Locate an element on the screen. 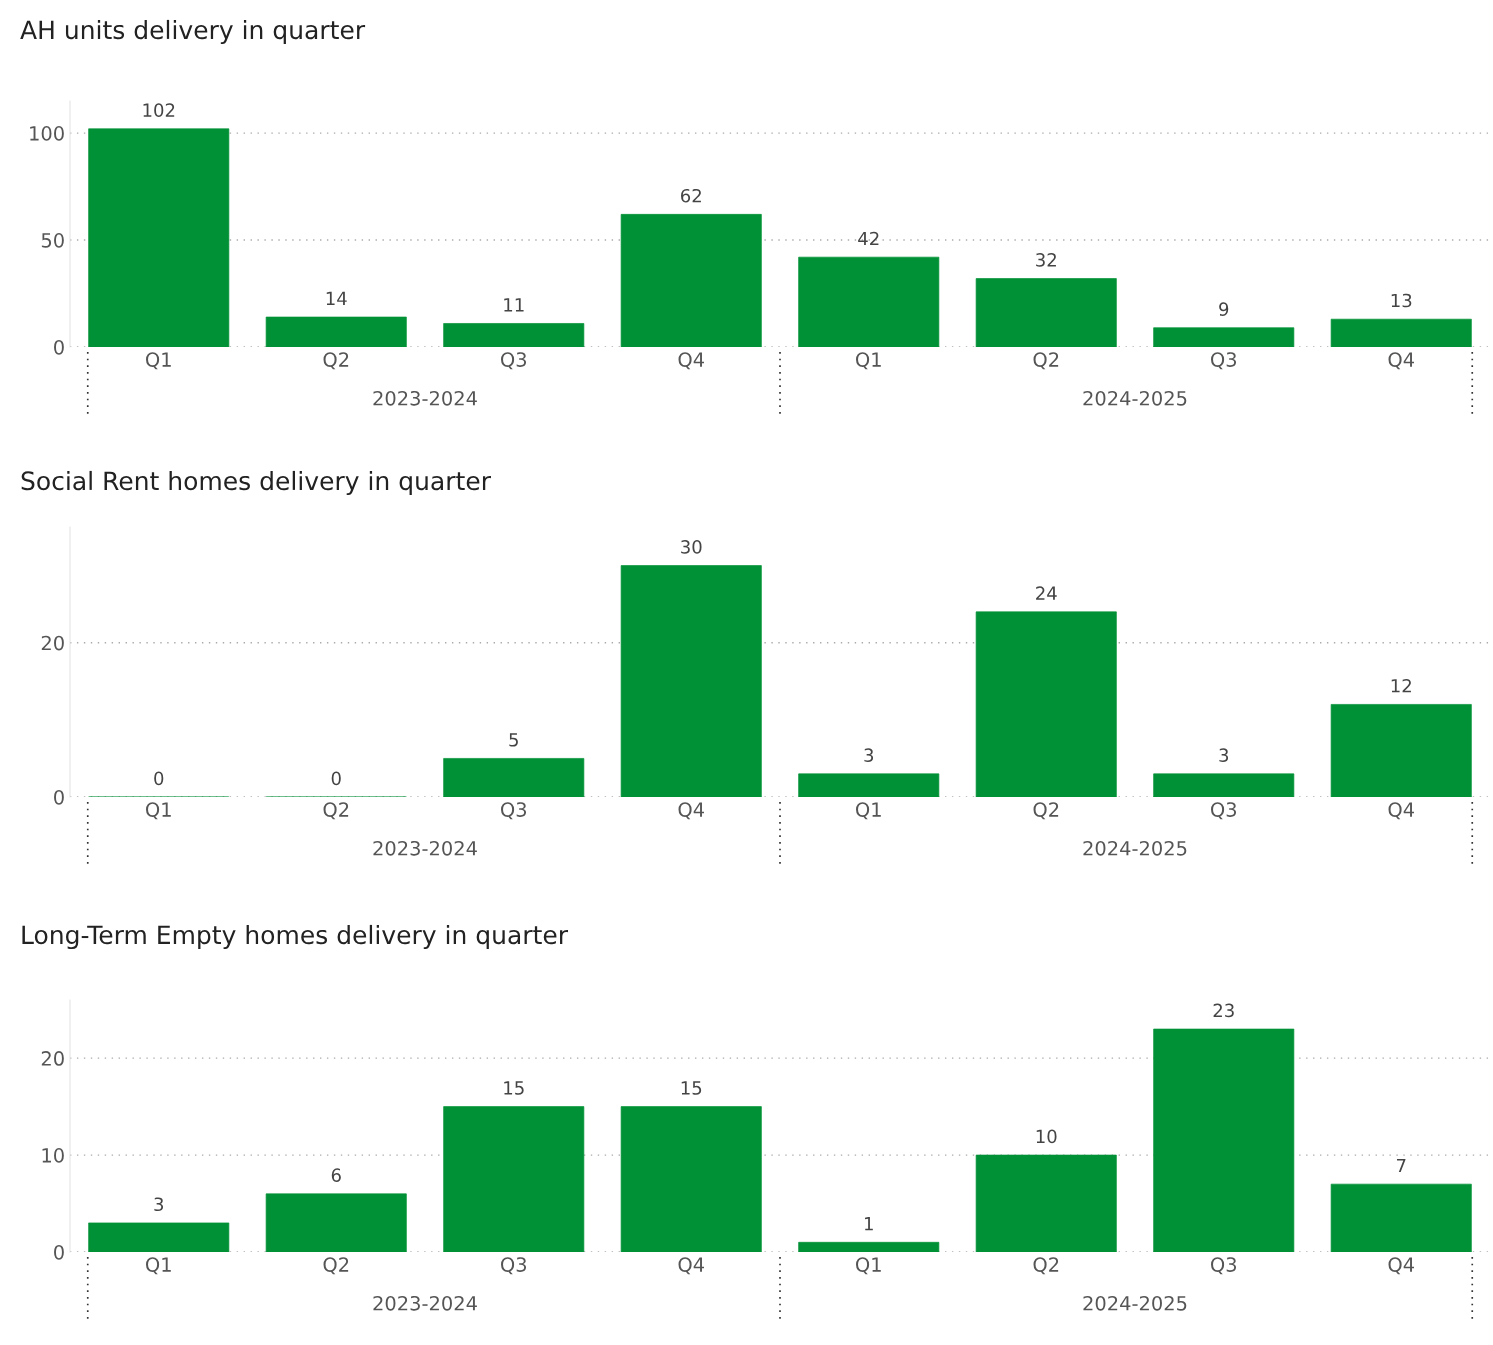 This screenshot has width=1493, height=1345. chart-title: Long-Term Empty homes delivery in quarter is located at coordinates (295, 937).